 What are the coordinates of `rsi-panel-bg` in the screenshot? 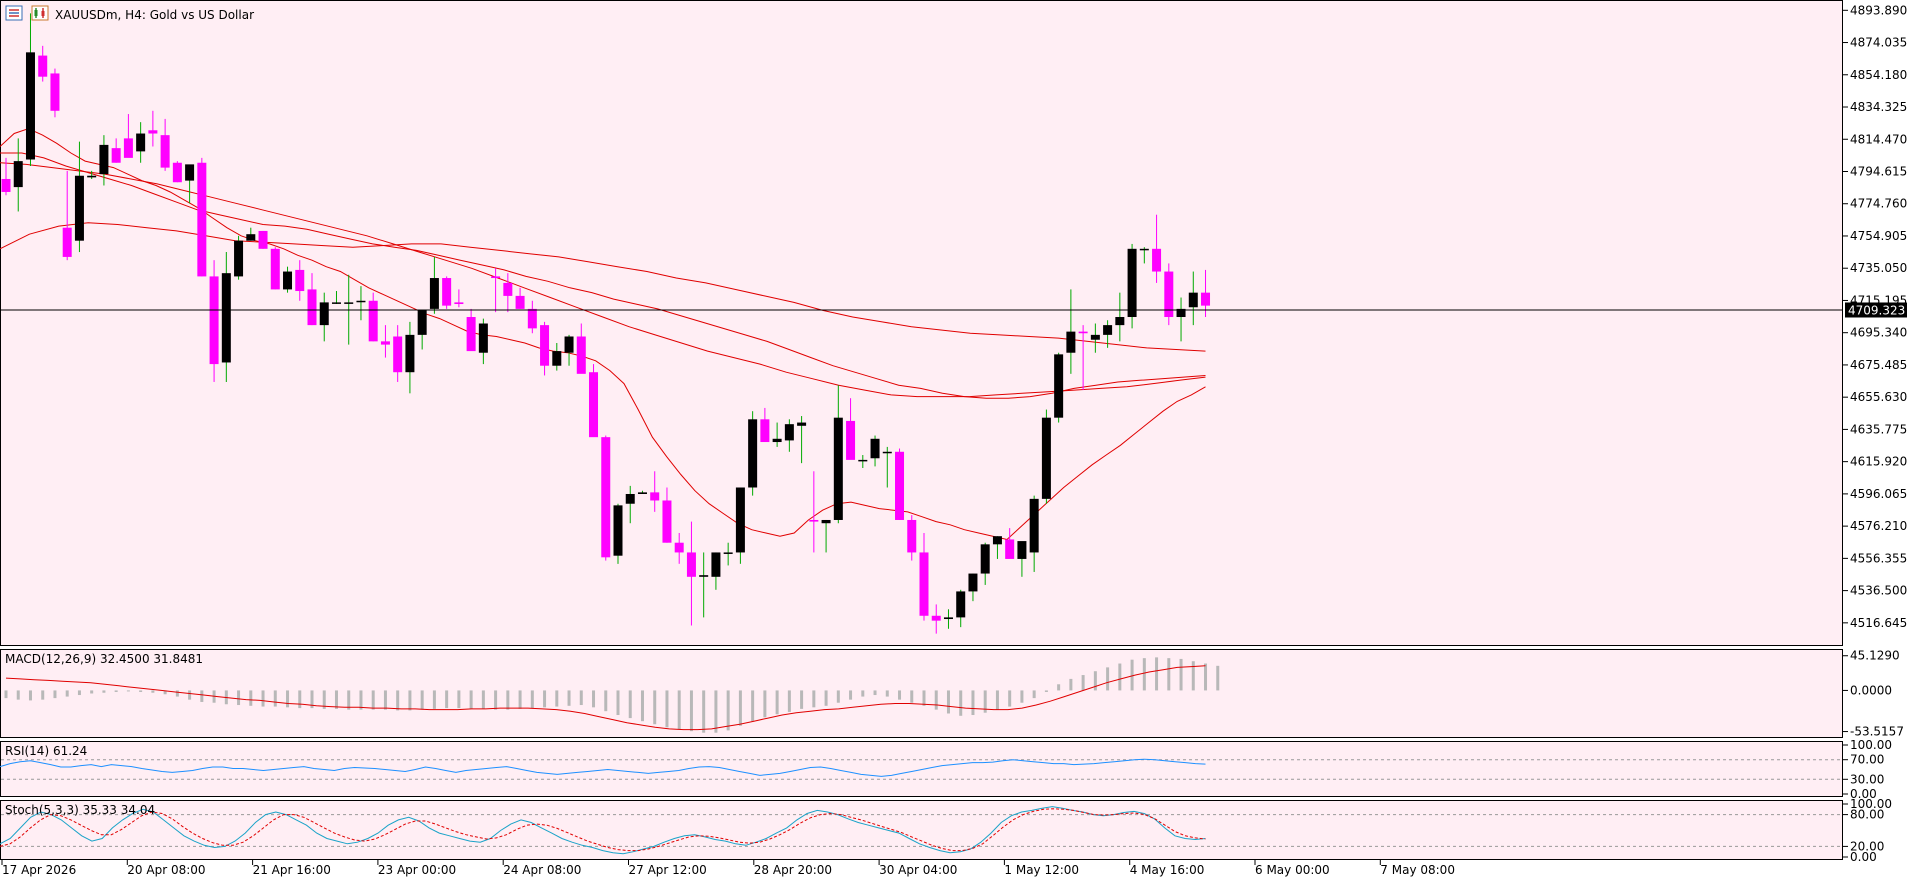 It's located at (921, 769).